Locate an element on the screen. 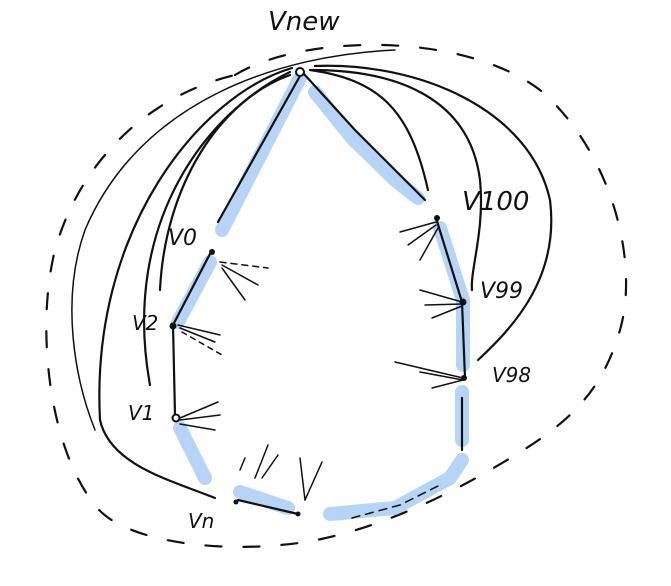 This screenshot has width=671, height=586. highlight-vnew-v100 is located at coordinates (366, 145).